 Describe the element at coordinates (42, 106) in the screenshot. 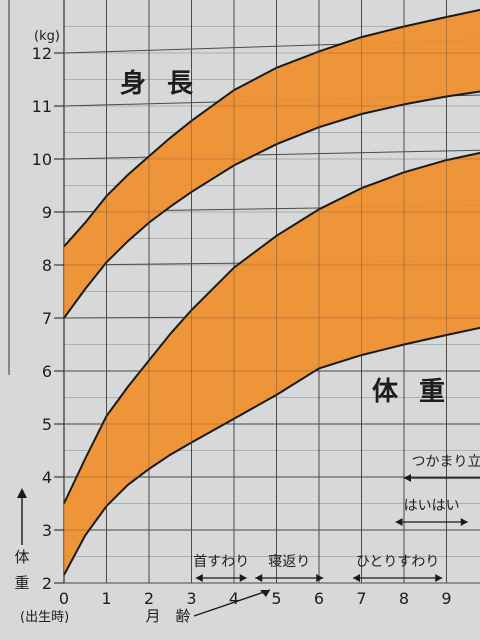

I see `y-tick-label: 11` at that location.